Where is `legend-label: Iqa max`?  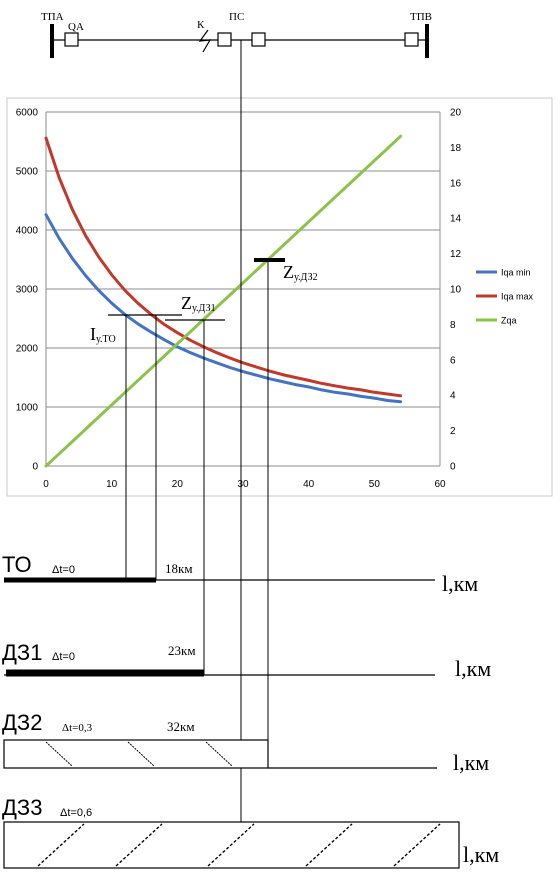 legend-label: Iqa max is located at coordinates (517, 297).